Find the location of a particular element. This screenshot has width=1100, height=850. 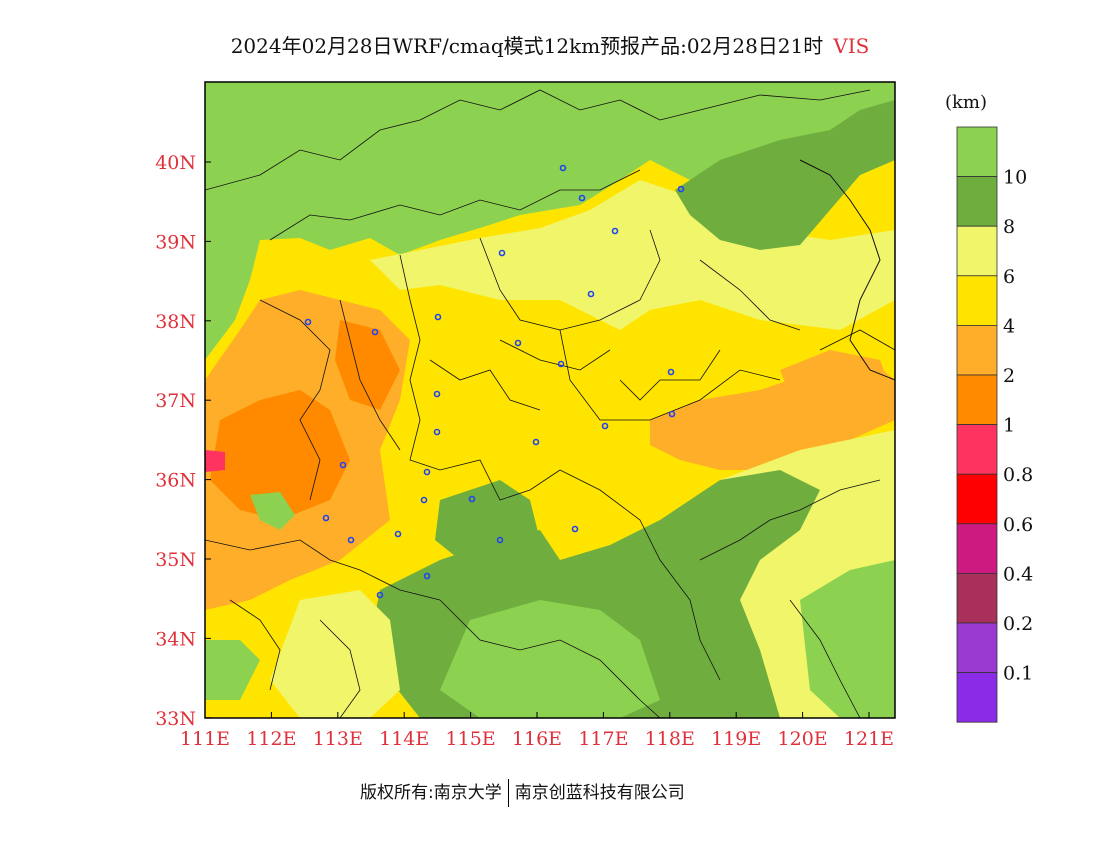

lon-tick-label: 118E is located at coordinates (670, 739).